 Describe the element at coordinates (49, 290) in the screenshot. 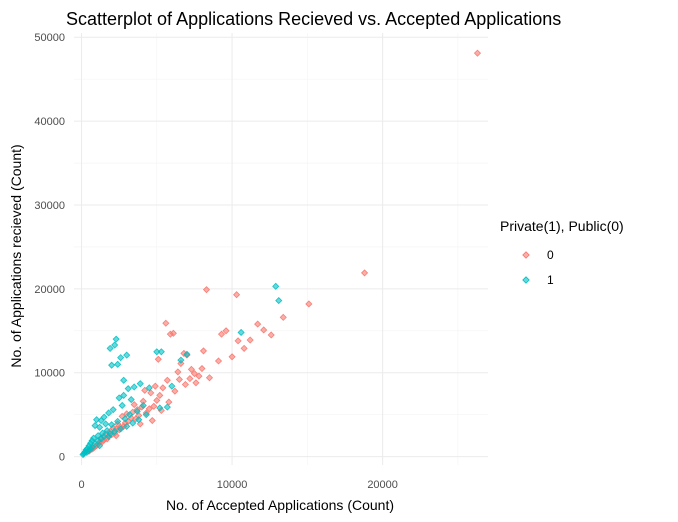

I see `y-tick-label: 20000` at that location.